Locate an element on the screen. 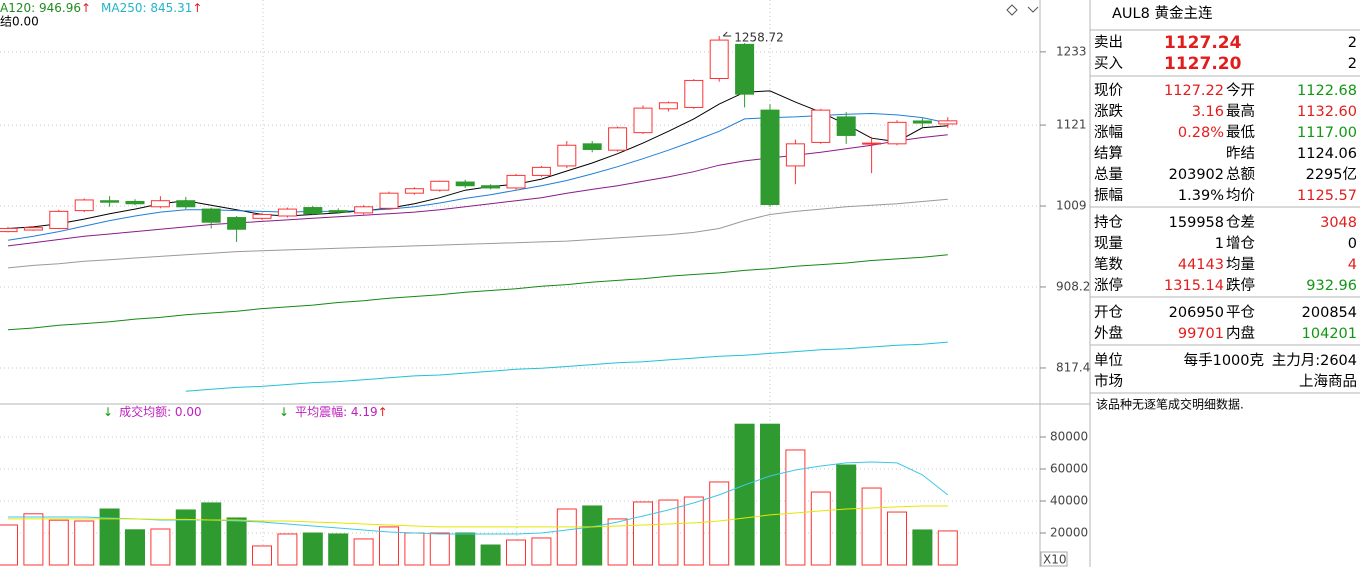 The height and width of the screenshot is (567, 1360). field-value: 上海商品 is located at coordinates (1328, 381).